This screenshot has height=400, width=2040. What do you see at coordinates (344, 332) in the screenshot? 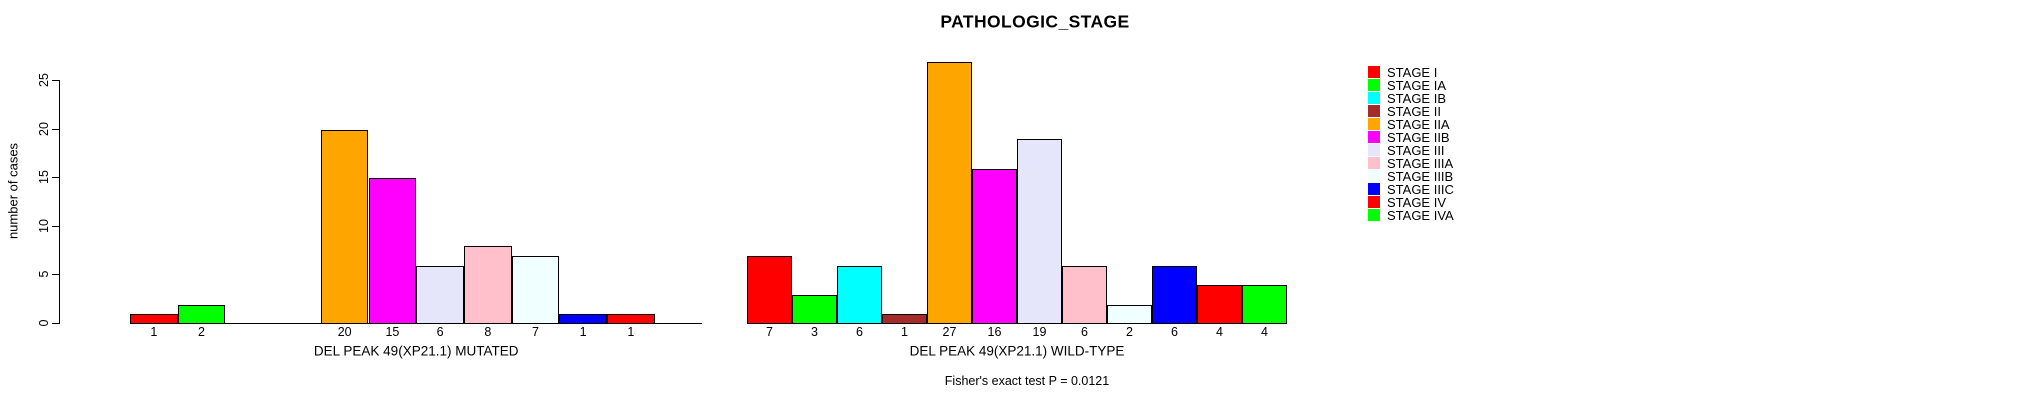
I see `bar-value-label-mutated-stage-iia: 20` at bounding box center [344, 332].